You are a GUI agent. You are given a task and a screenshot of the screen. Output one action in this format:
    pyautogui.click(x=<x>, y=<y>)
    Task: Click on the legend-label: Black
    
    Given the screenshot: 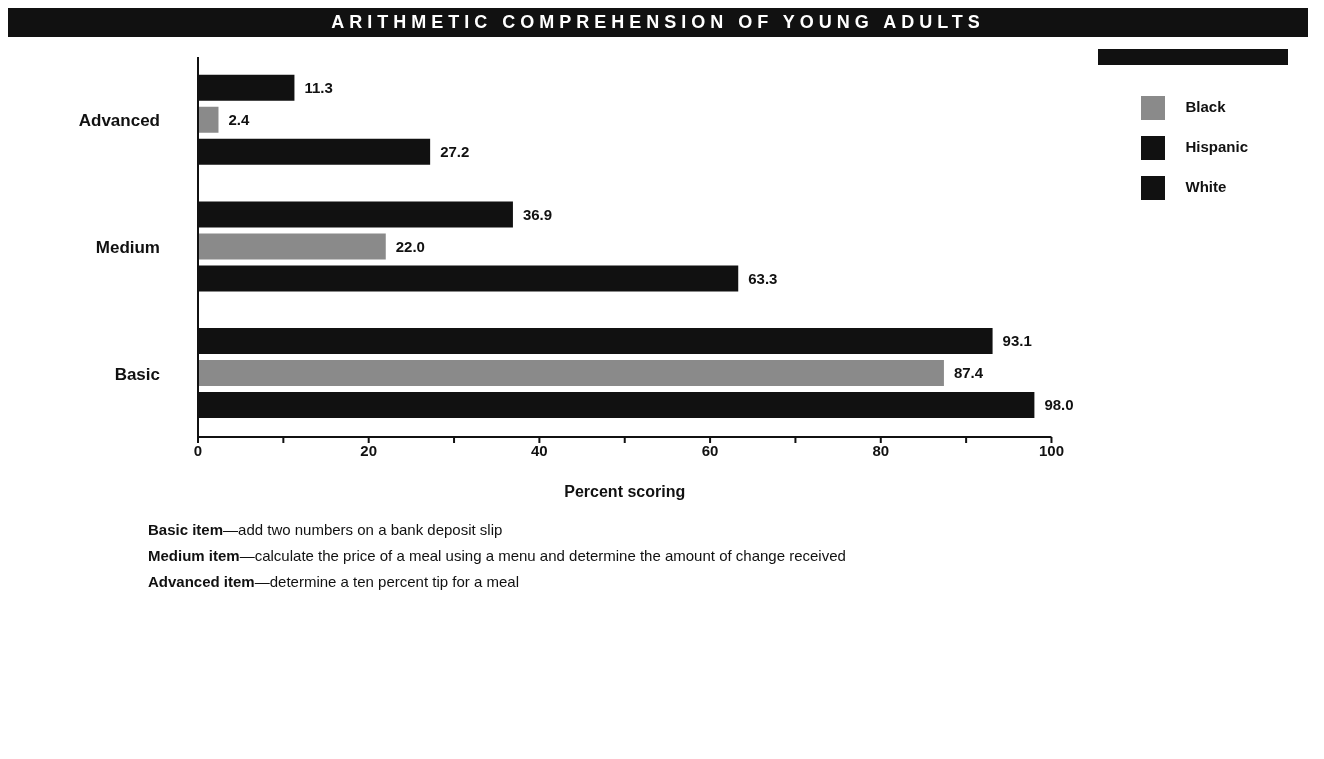 What is the action you would take?
    pyautogui.click(x=1205, y=106)
    